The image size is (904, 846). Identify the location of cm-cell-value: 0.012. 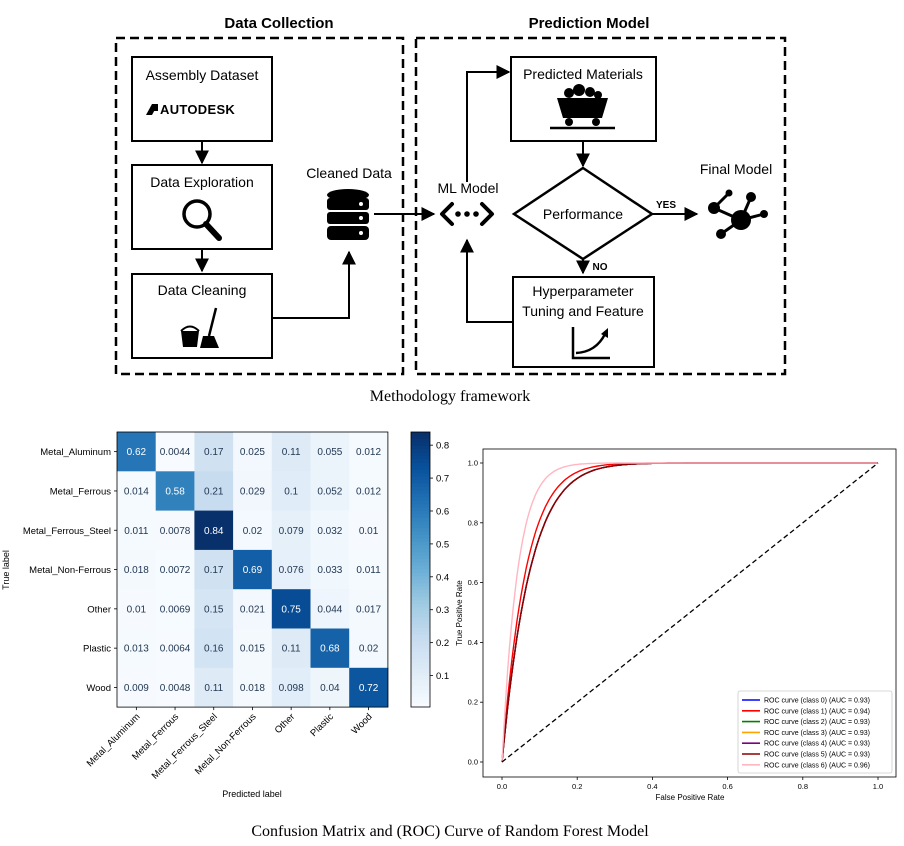
(368, 452).